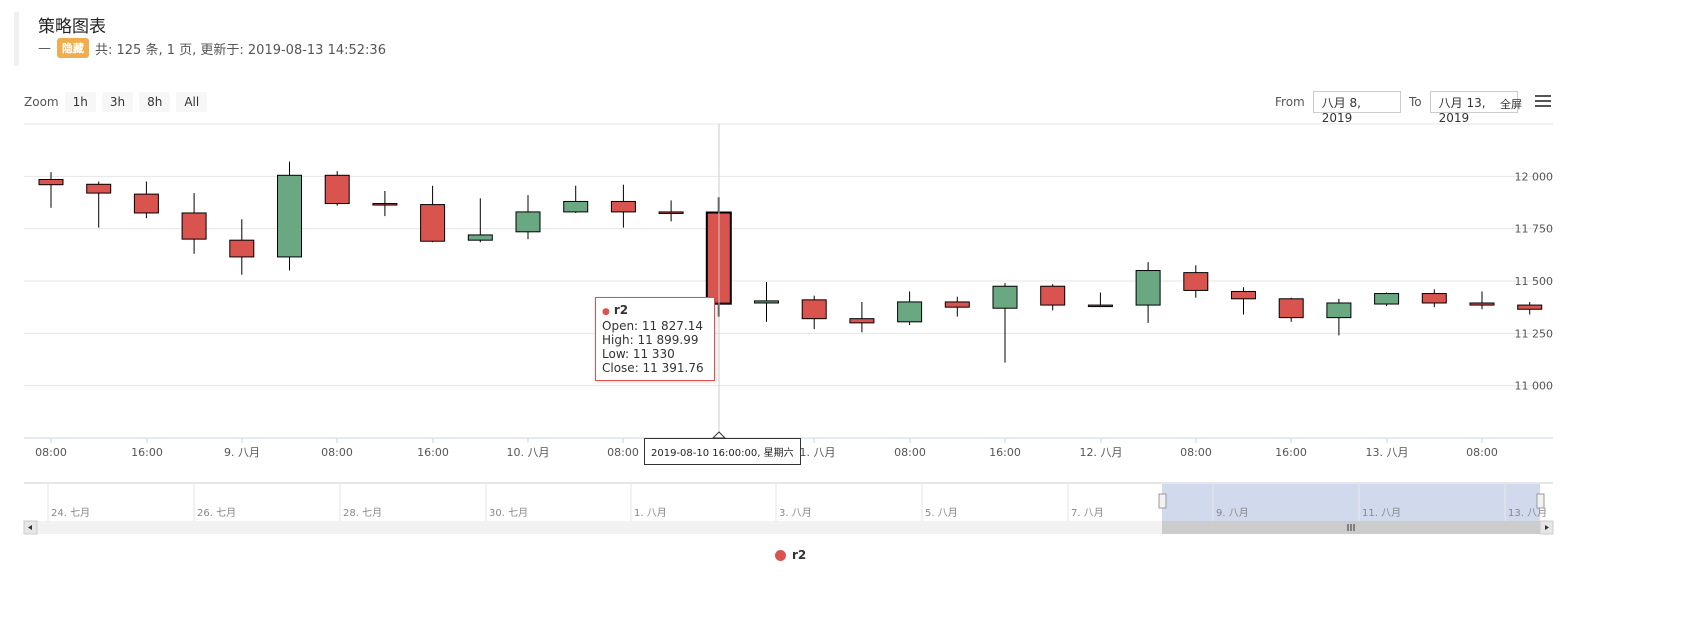 This screenshot has width=1683, height=625. What do you see at coordinates (362, 513) in the screenshot?
I see `navigator-label: 28. 七月` at bounding box center [362, 513].